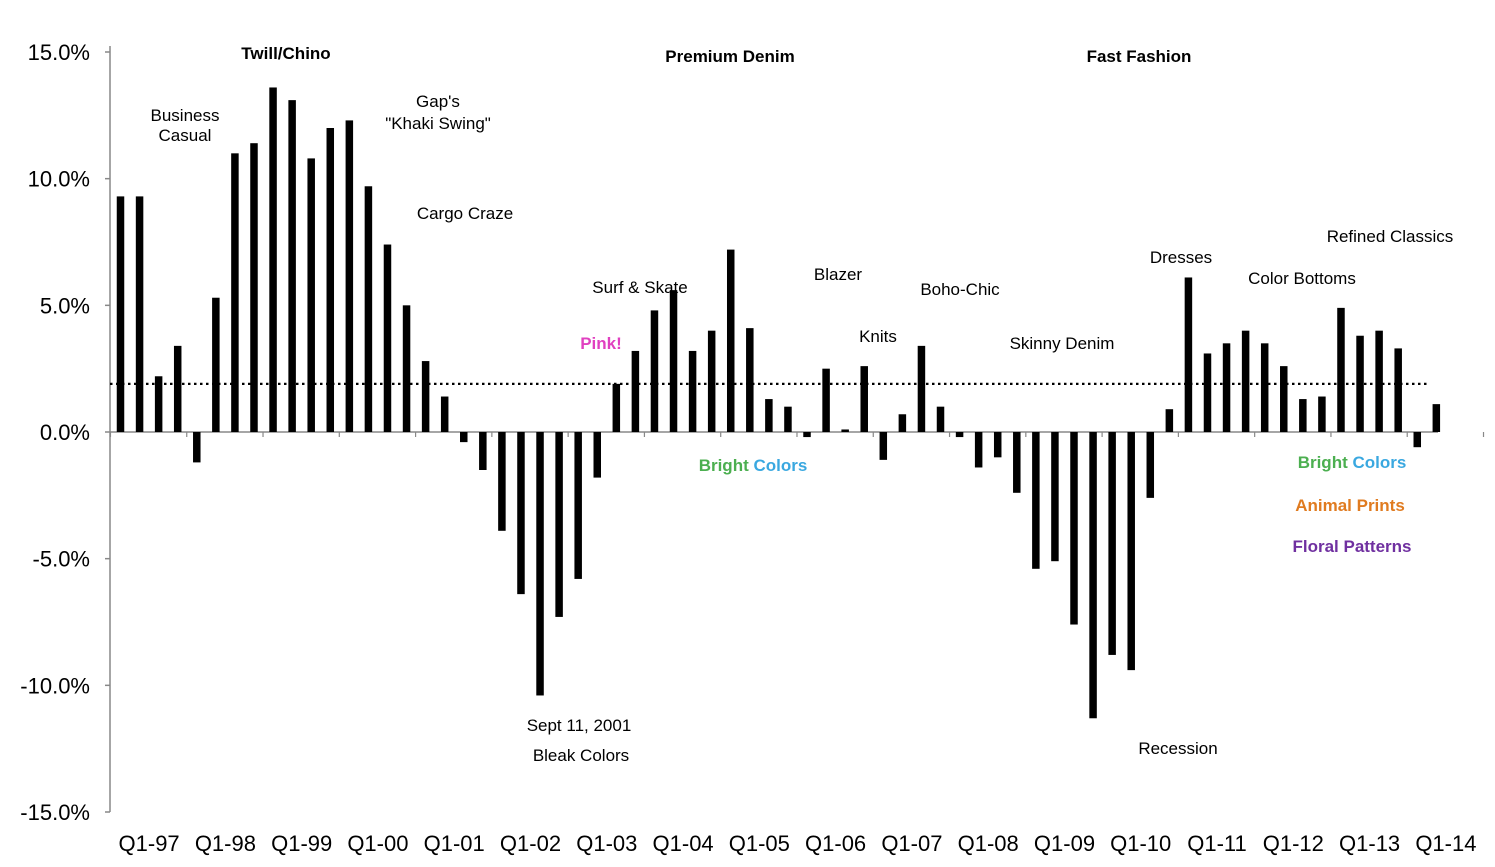 The height and width of the screenshot is (867, 1495). What do you see at coordinates (1062, 343) in the screenshot?
I see `annotation-skinny-denim: Skinny Denim` at bounding box center [1062, 343].